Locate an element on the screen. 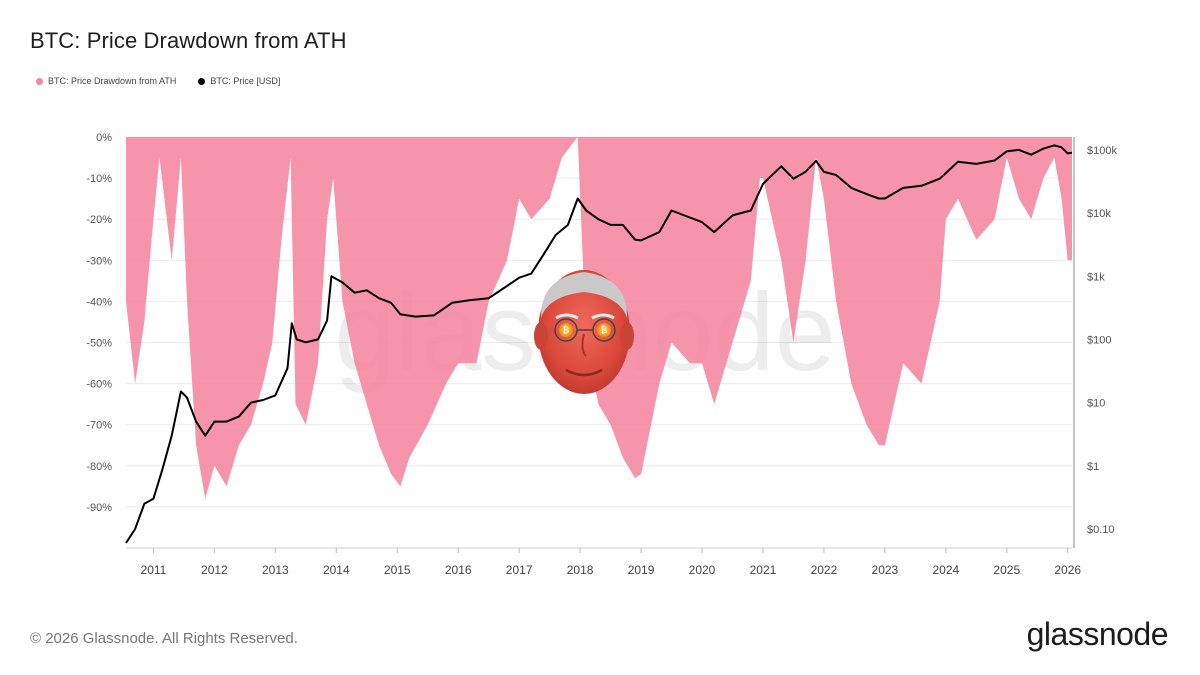 Image resolution: width=1200 pixels, height=675 pixels. left-tick-label: -70% is located at coordinates (99, 426).